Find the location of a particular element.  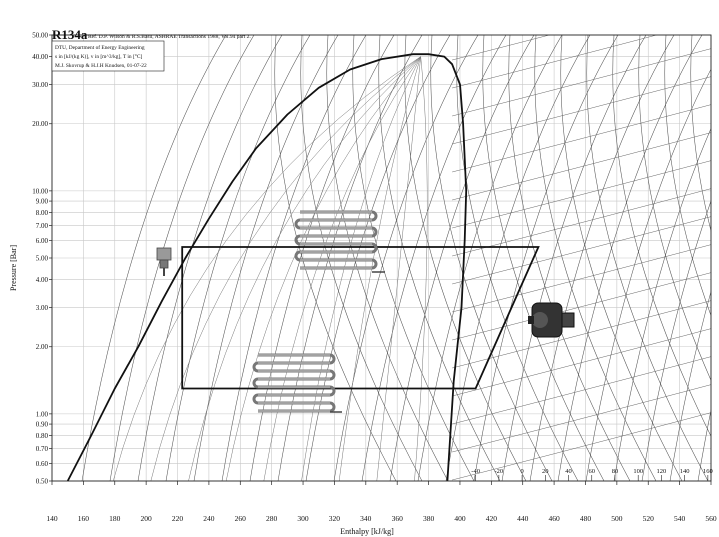

compressor-icon is located at coordinates (551, 320).